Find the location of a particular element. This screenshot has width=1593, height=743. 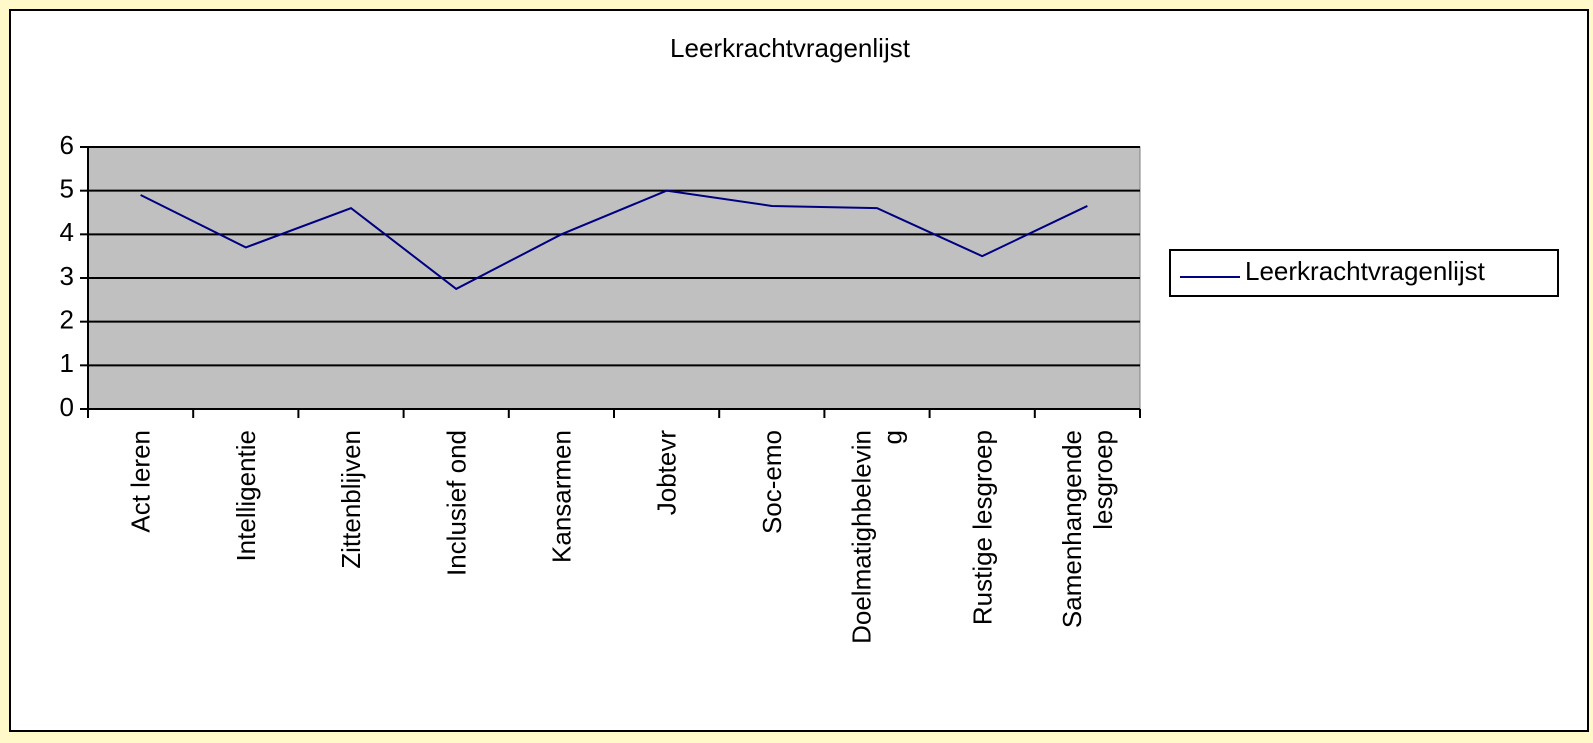

x-tick-label: Zittenblijven is located at coordinates (351, 499).